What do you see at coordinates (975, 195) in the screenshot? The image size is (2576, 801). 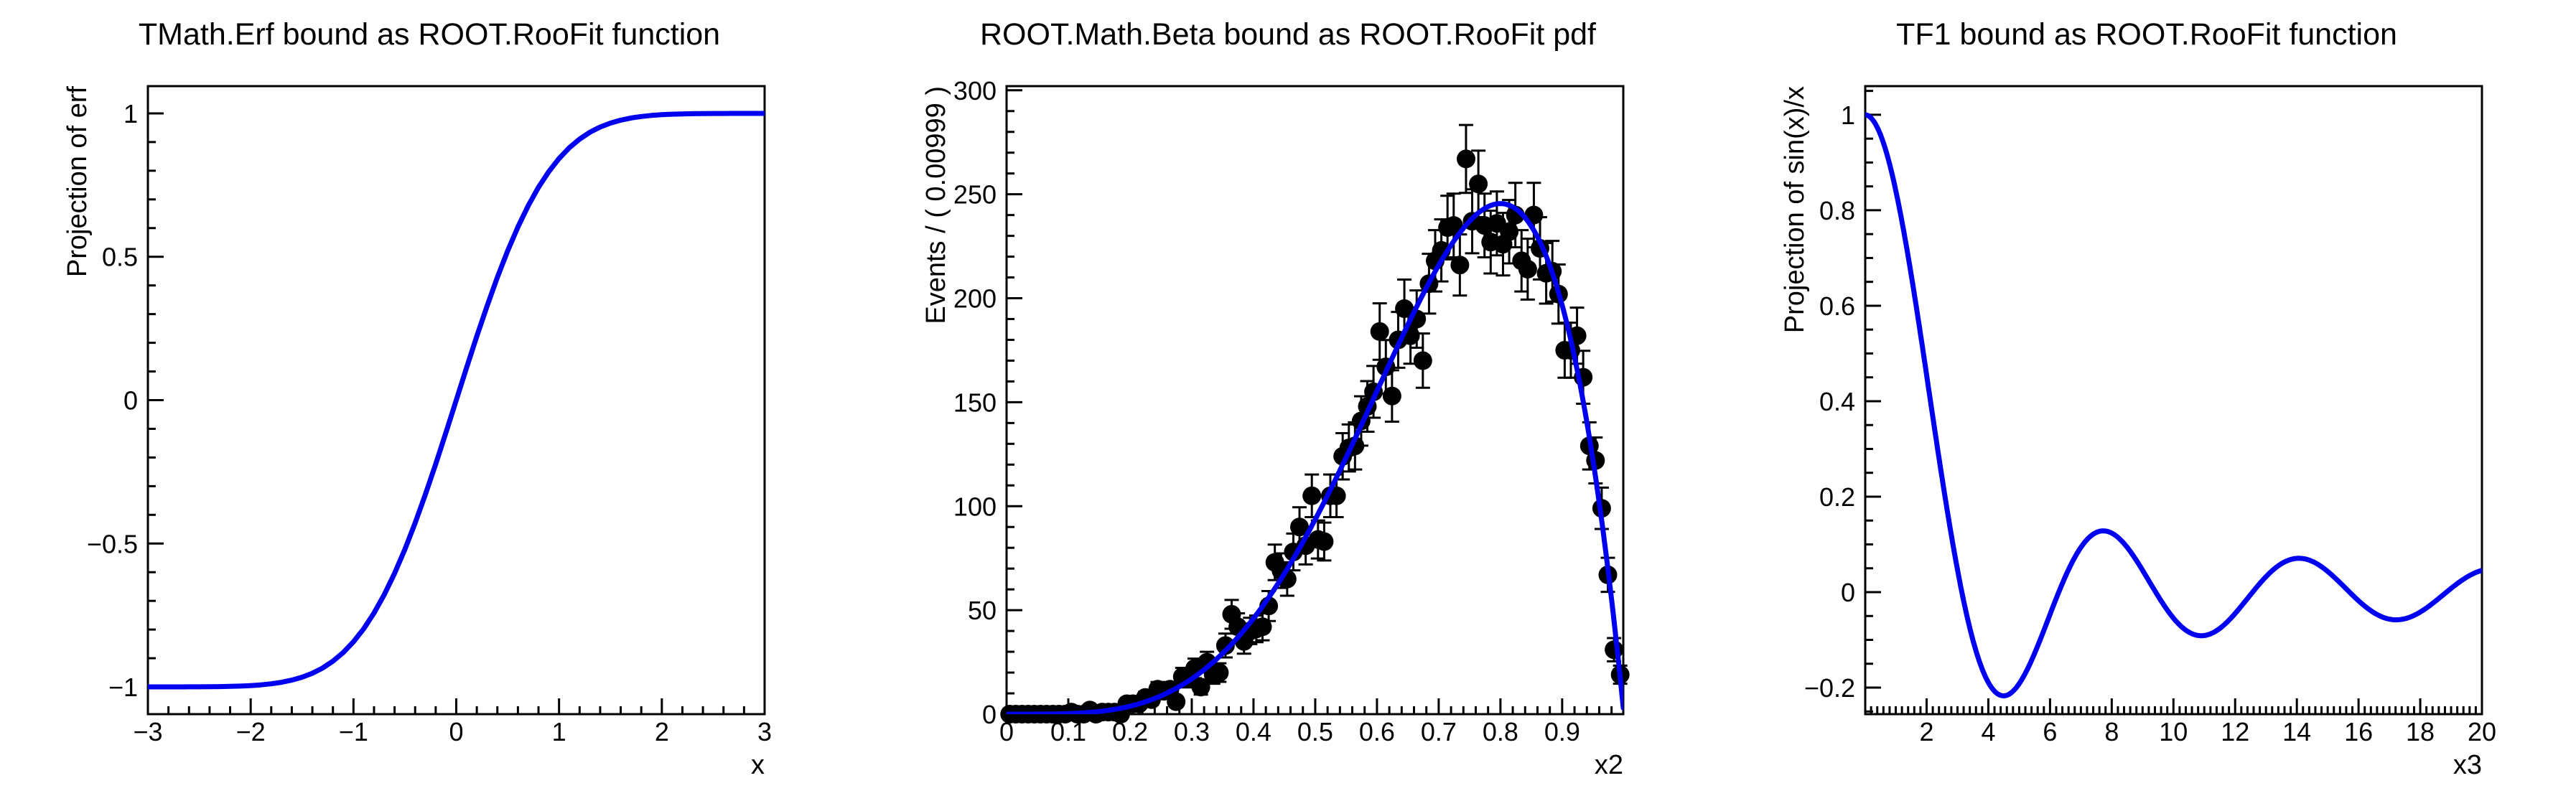 I see `y-tick-label: 250` at bounding box center [975, 195].